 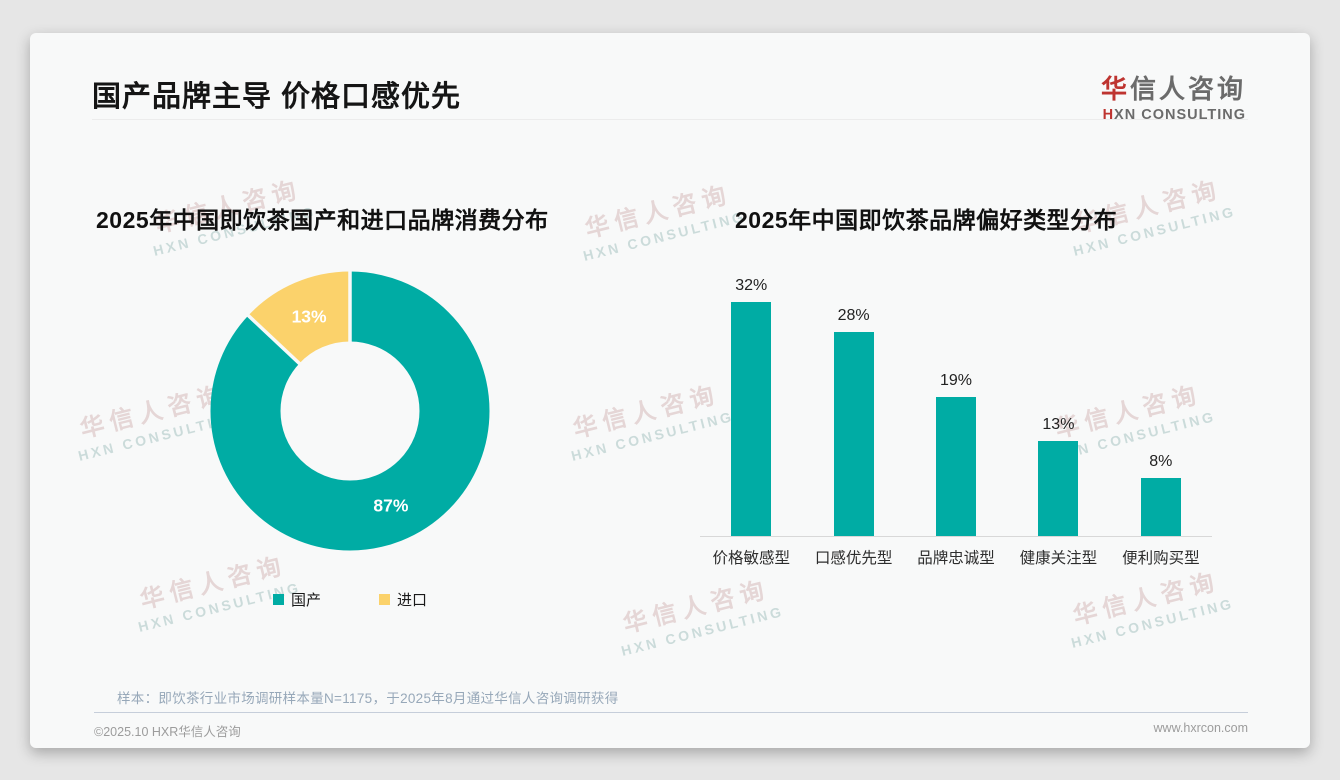 I want to click on donut-chart-title: 2025年中国即饮茶国产和进口品牌消费分布, so click(x=322, y=220).